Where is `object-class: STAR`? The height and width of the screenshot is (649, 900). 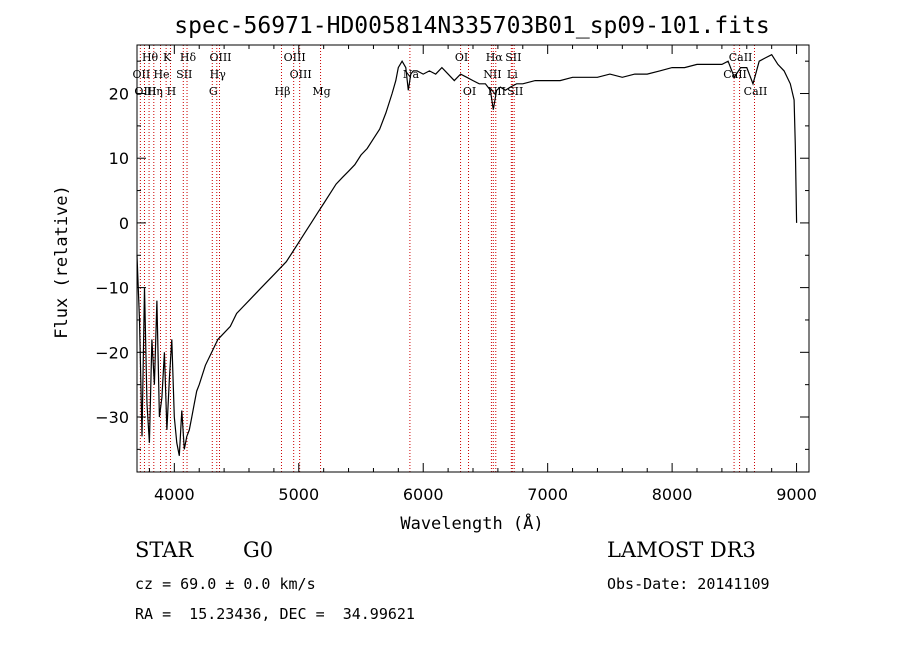 object-class: STAR is located at coordinates (164, 550).